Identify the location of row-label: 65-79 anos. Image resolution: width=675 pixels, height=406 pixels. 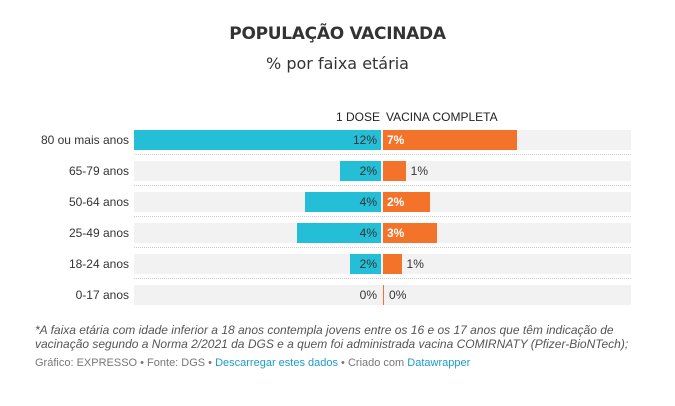
(98, 171).